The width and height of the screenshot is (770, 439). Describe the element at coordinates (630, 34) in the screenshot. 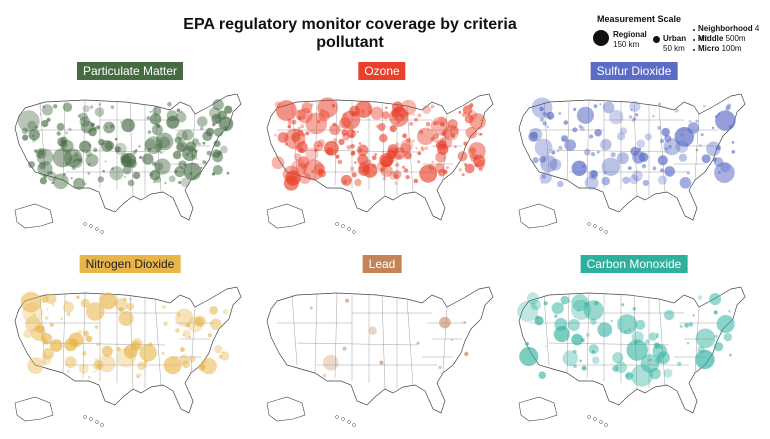

I see `regional-label: Regional` at that location.